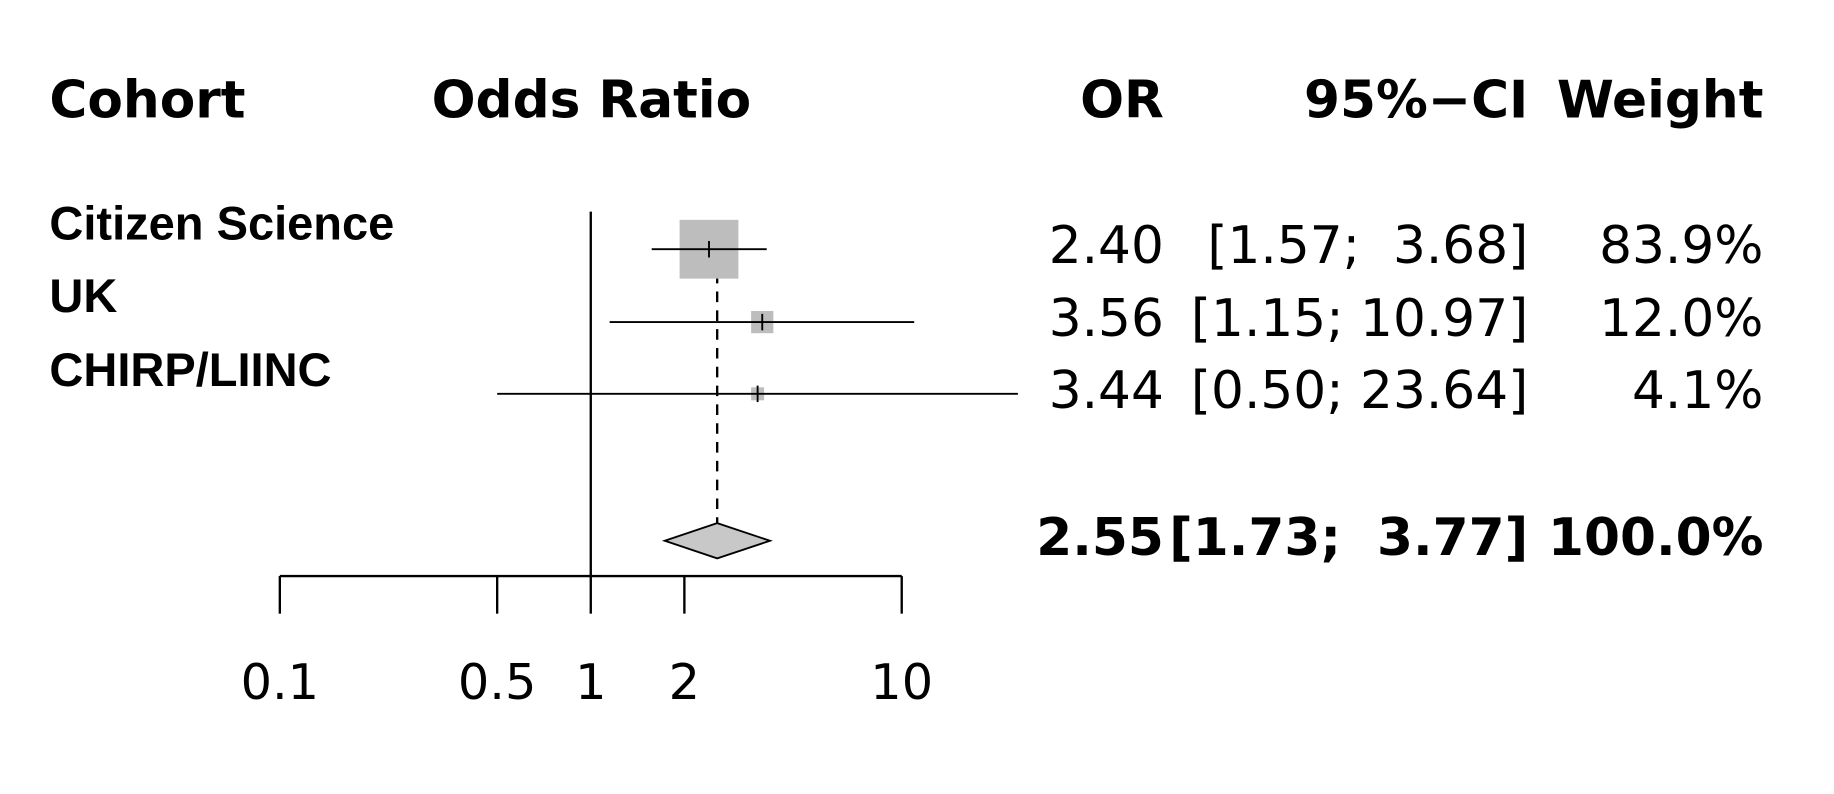  What do you see at coordinates (1655, 538) in the screenshot?
I see `pooled-weight: 100.0%` at bounding box center [1655, 538].